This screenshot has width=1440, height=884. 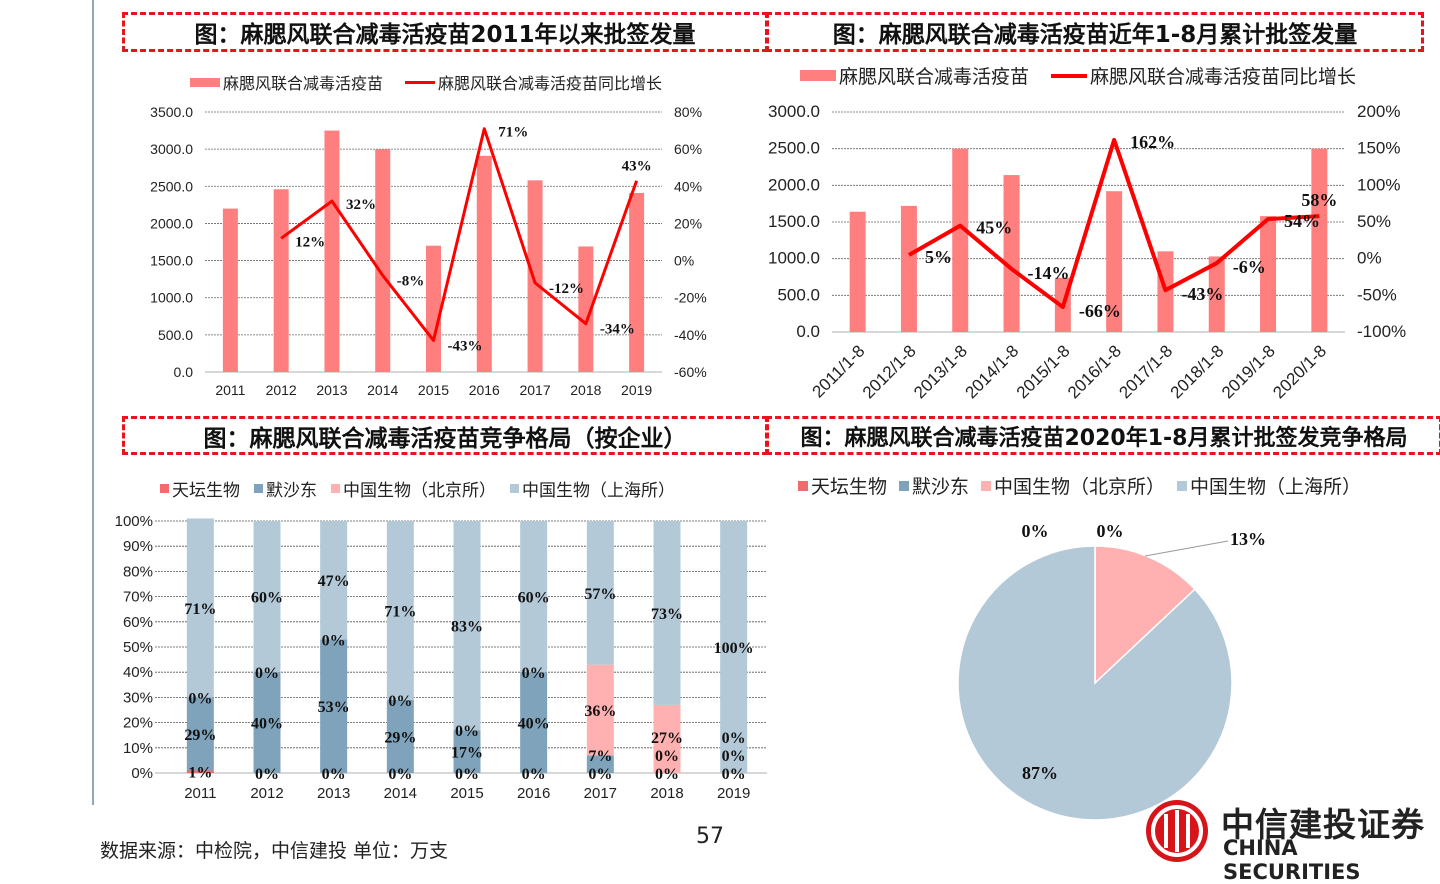 I want to click on data-label: 29%, so click(x=200, y=735).